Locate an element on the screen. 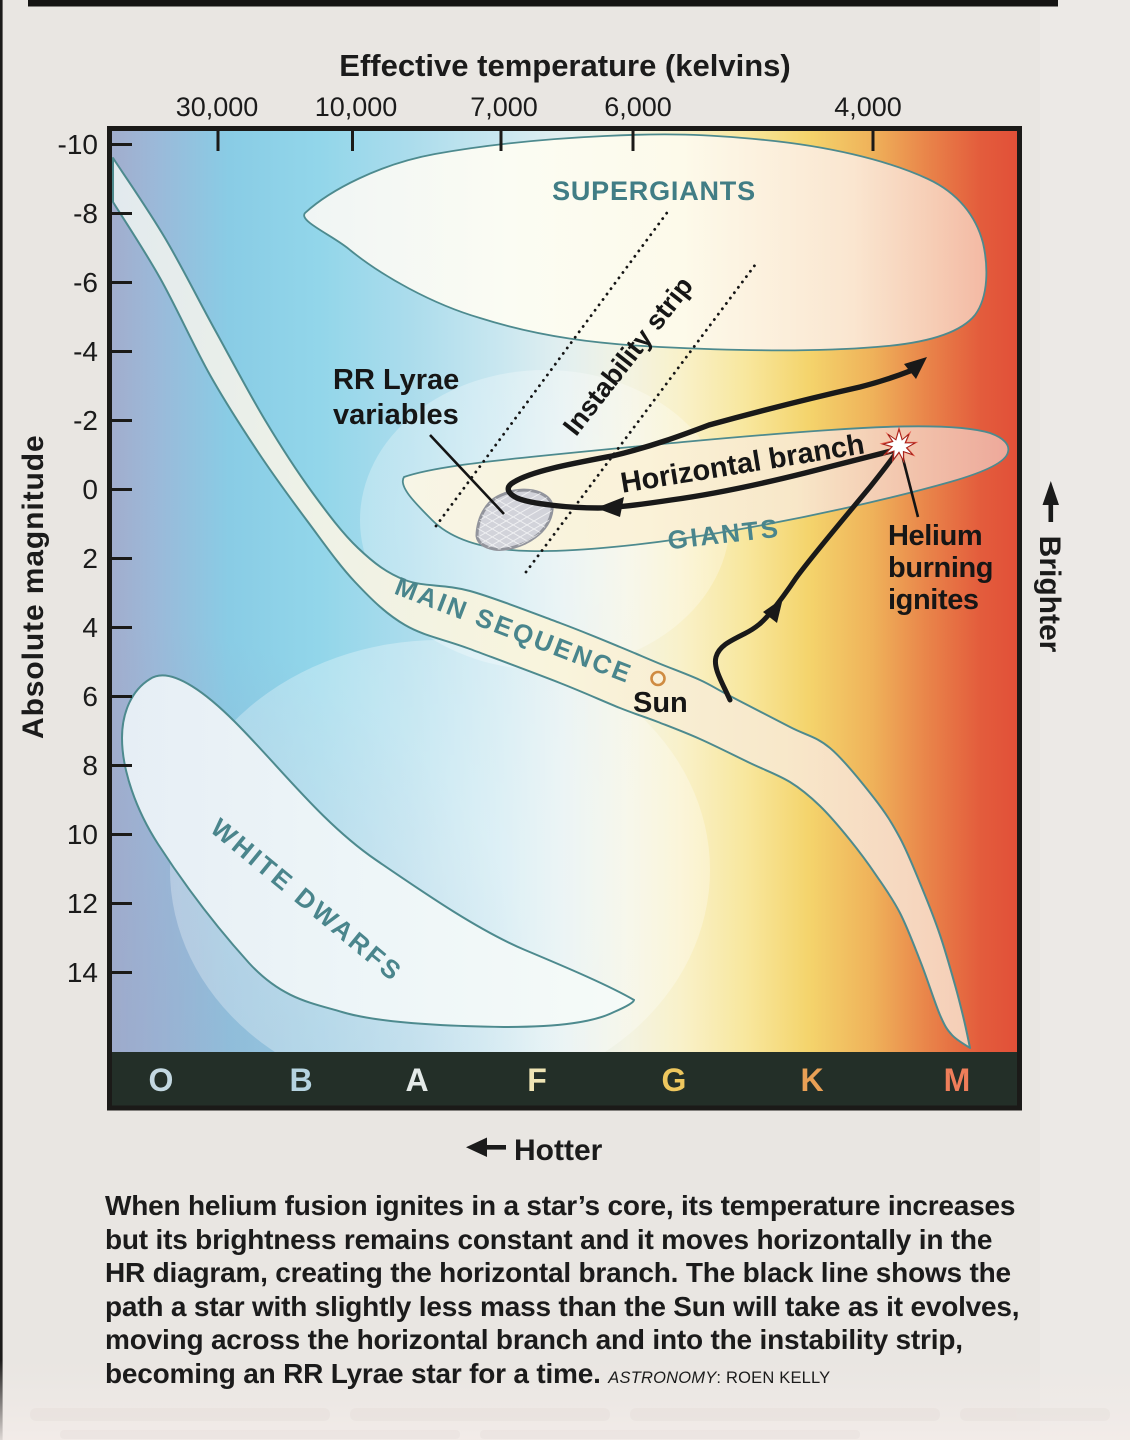 The width and height of the screenshot is (1130, 1440). svg-text: SUPERGIANTS is located at coordinates (654, 191).